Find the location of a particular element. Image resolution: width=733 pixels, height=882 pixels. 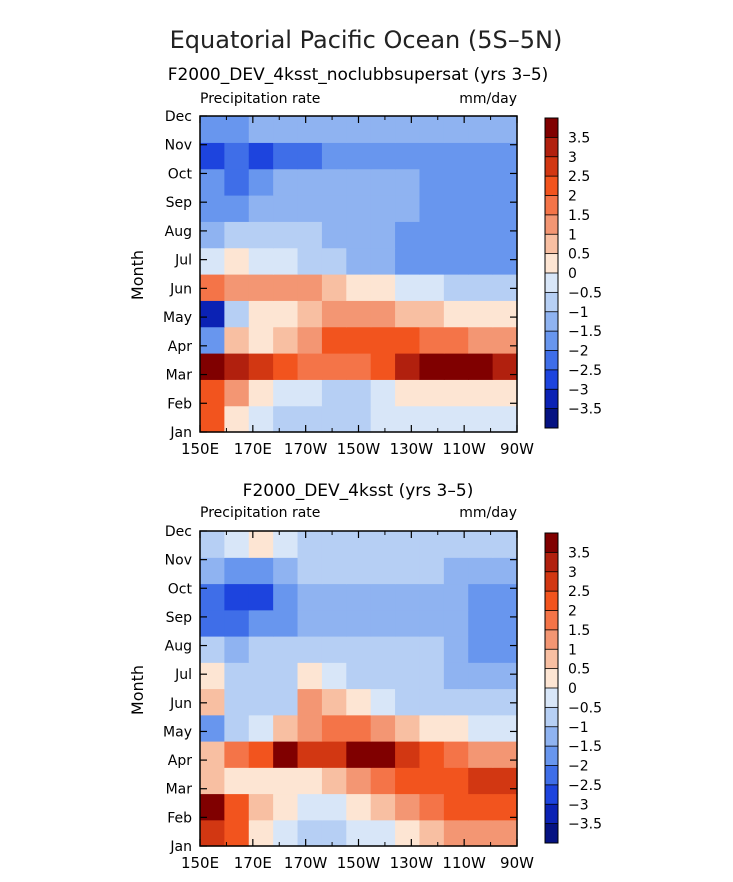

figure-title: Equatorial Pacific Ocean (5S–5N) is located at coordinates (366, 40).